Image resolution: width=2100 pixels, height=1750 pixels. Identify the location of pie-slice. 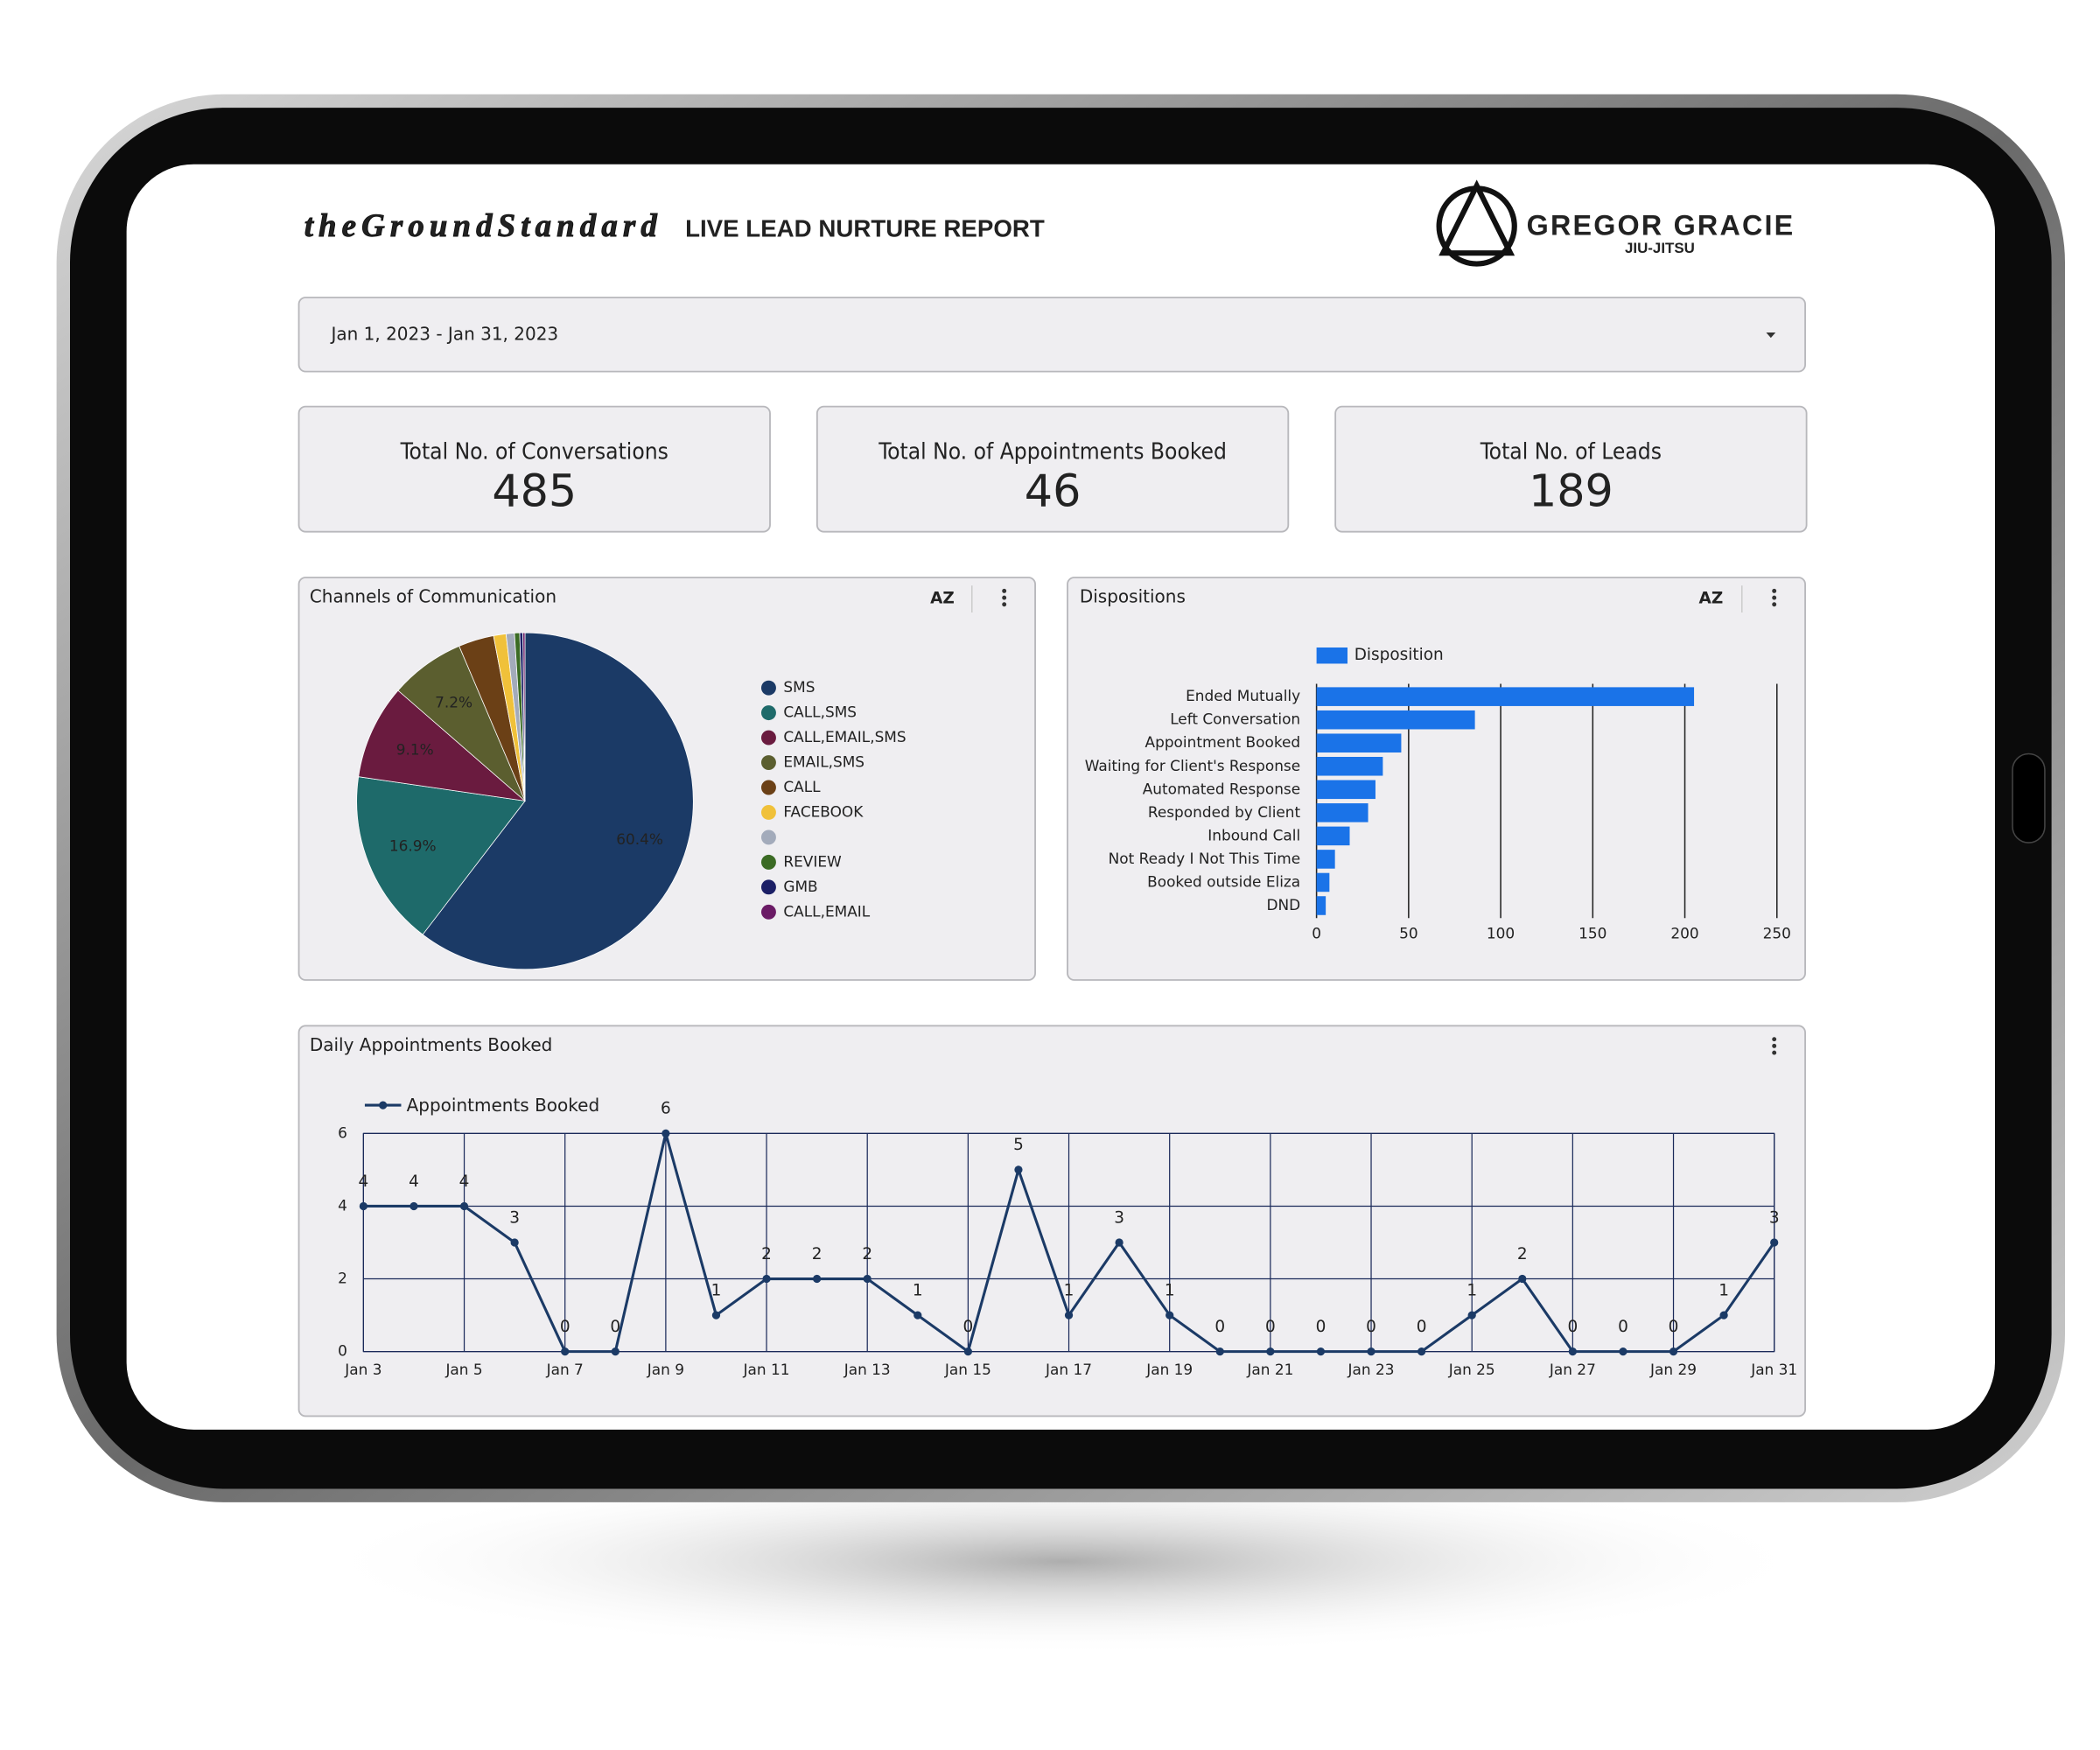
(442, 746).